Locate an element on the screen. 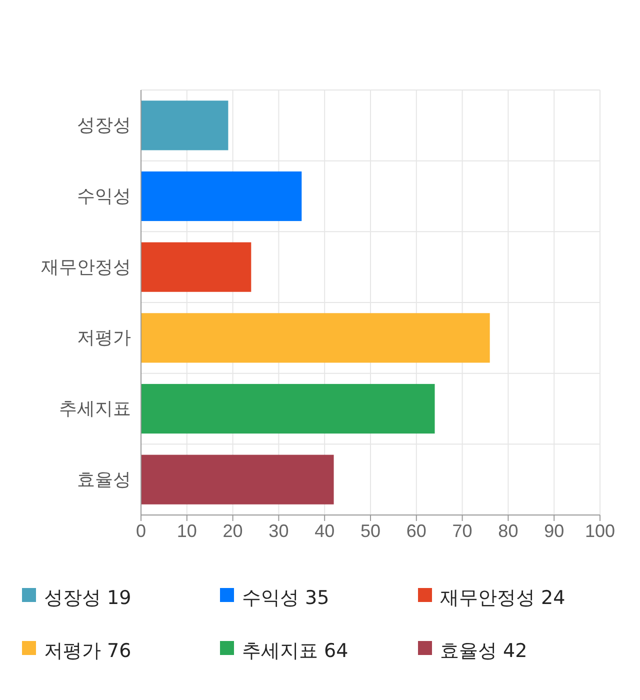 Image resolution: width=640 pixels, height=700 pixels. x-tick-label: 40 is located at coordinates (324, 530).